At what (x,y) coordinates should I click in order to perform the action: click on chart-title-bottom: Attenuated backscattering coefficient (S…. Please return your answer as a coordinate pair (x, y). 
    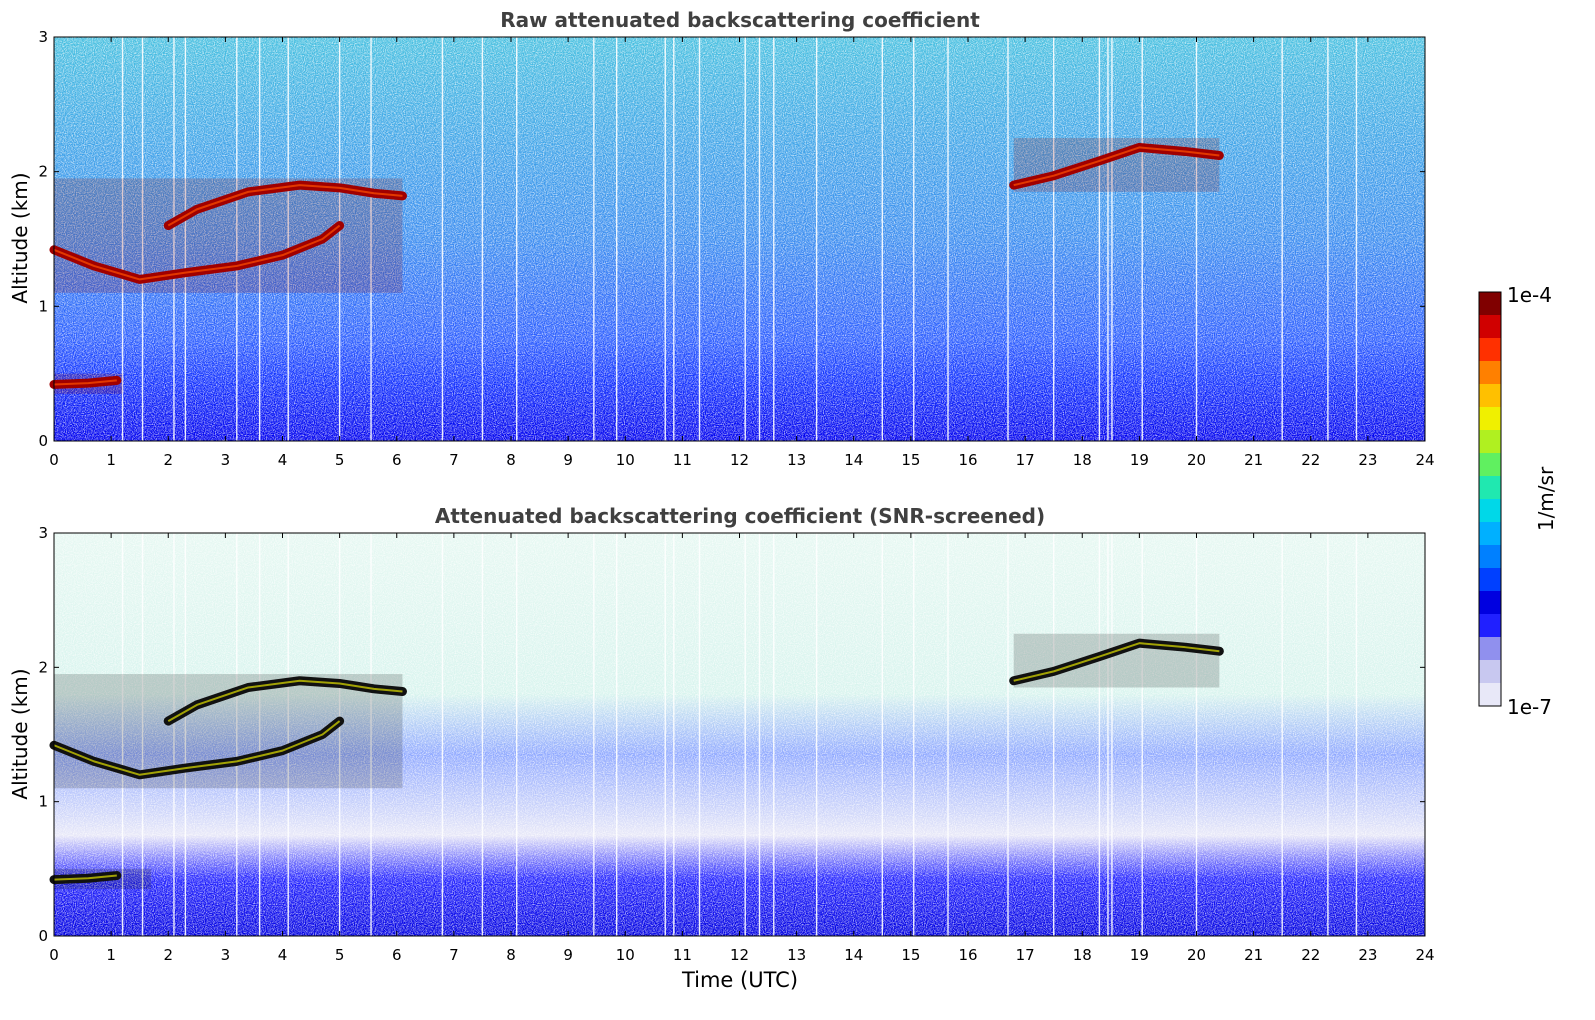
    Looking at the image, I should click on (740, 516).